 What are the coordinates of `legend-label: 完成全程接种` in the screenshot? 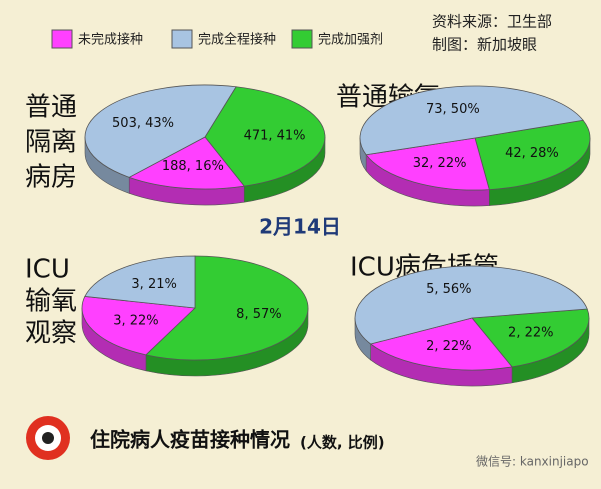 It's located at (237, 40).